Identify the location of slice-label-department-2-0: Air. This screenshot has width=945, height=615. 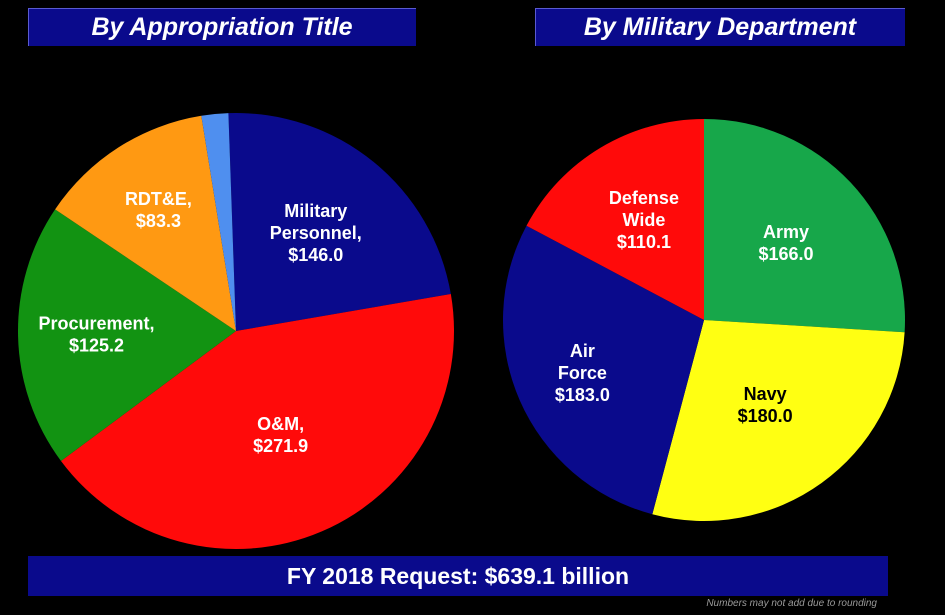
(582, 351).